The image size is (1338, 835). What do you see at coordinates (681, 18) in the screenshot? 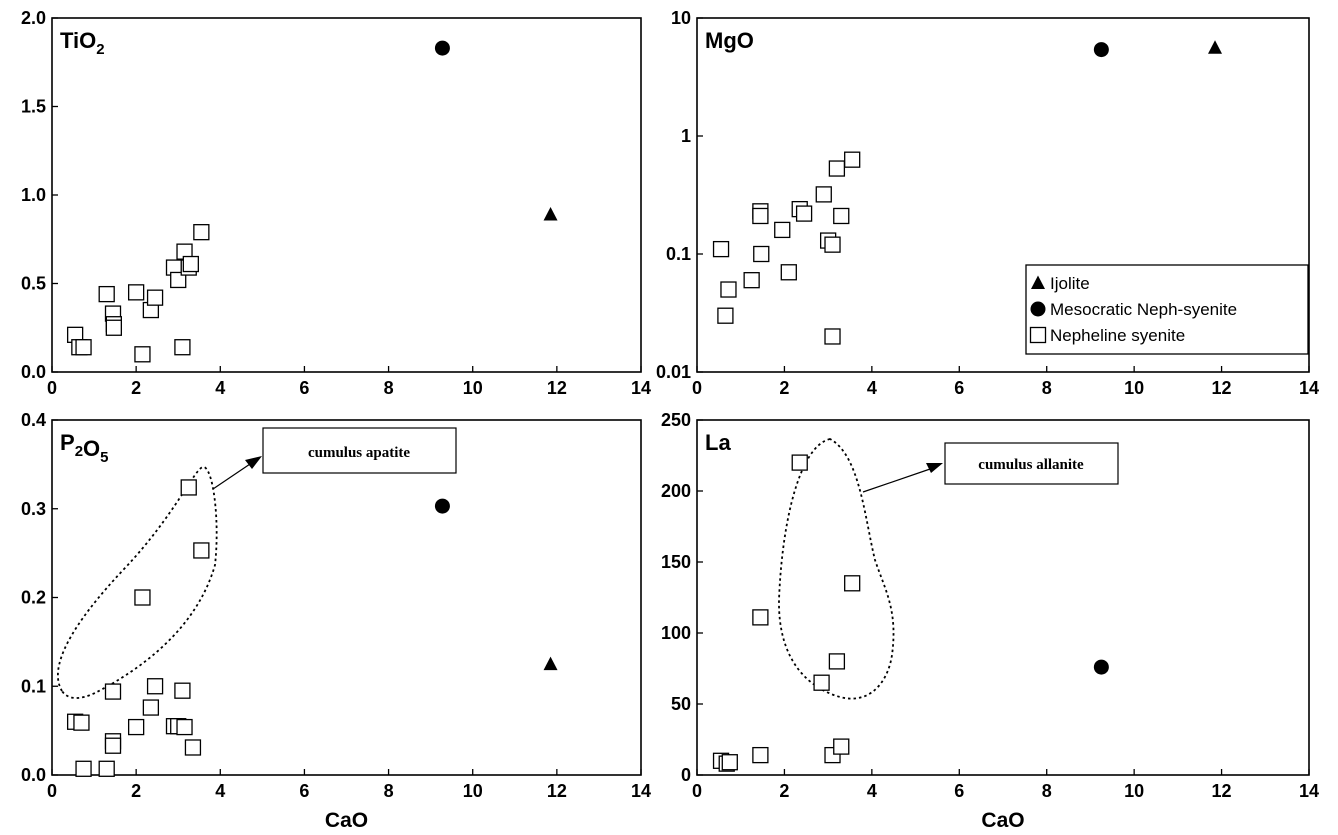
I see `y-tick-label: 10` at bounding box center [681, 18].